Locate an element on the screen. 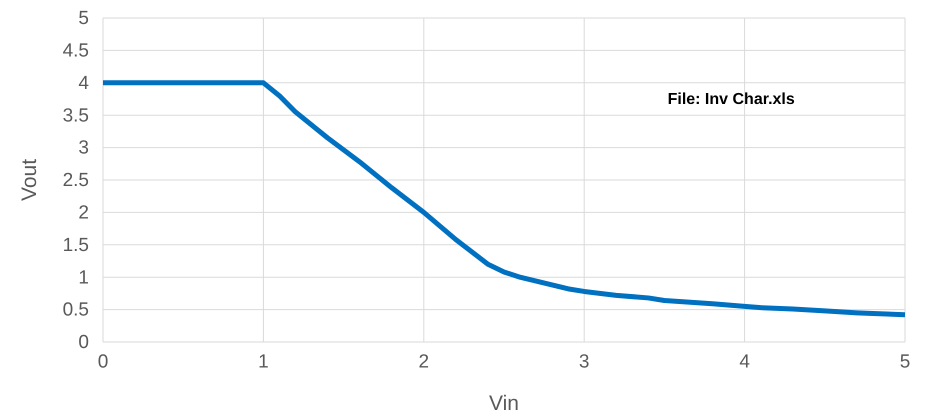  annotation: File: Inv Char.xls is located at coordinates (731, 99).